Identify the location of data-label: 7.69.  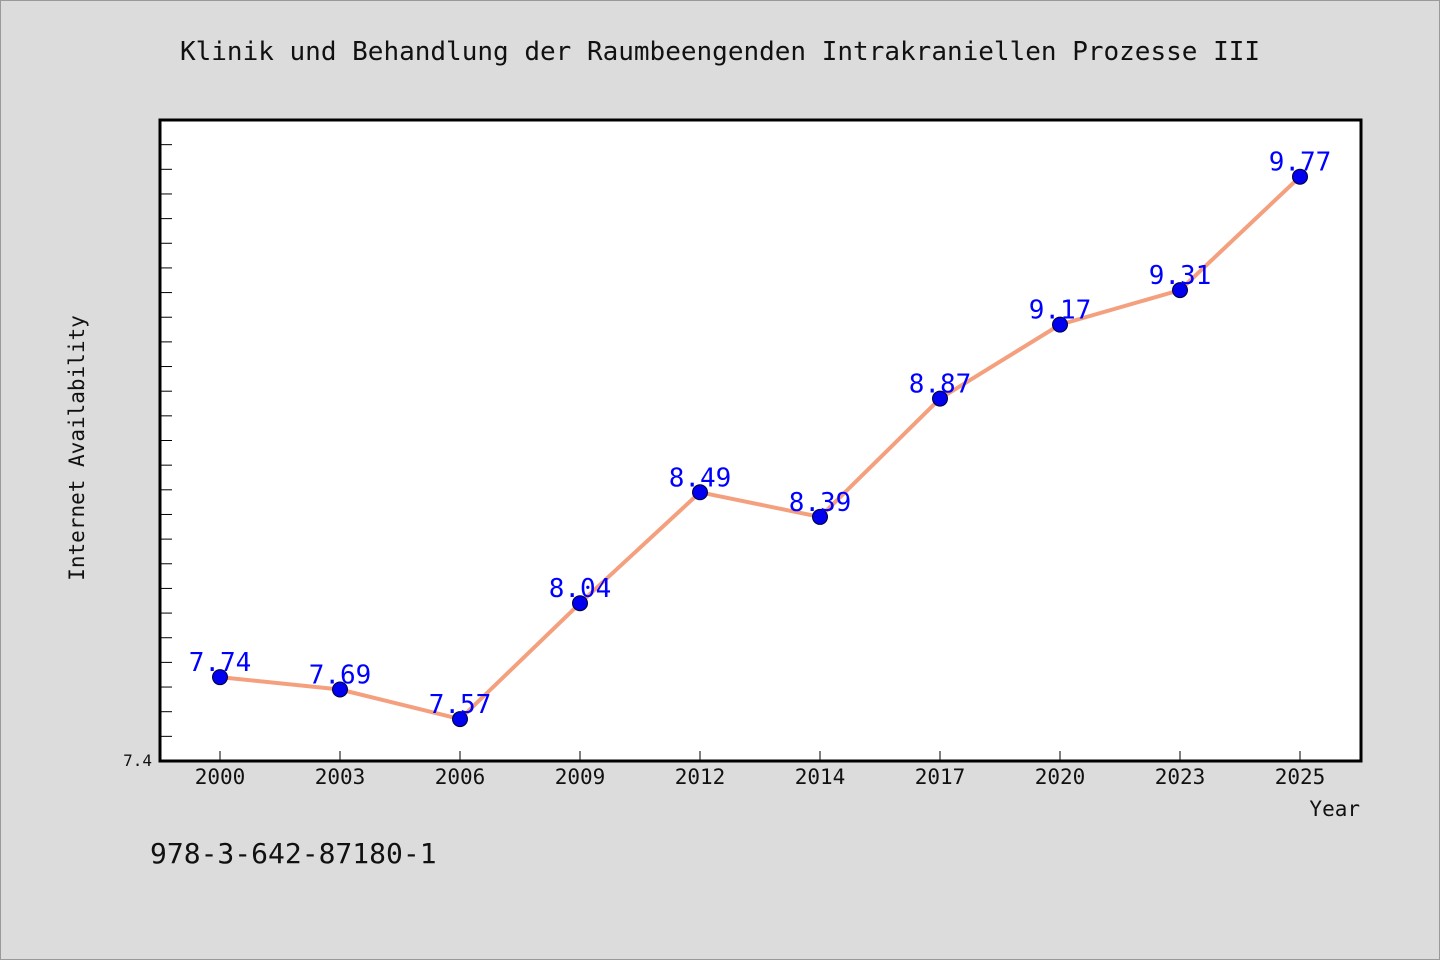
(340, 676).